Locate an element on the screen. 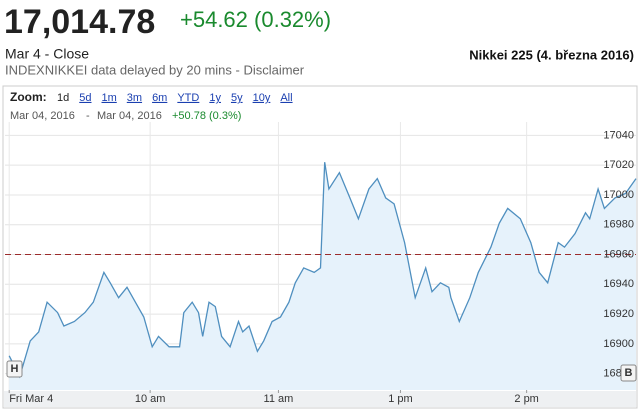  y-tick-label: 17040 is located at coordinates (618, 135).